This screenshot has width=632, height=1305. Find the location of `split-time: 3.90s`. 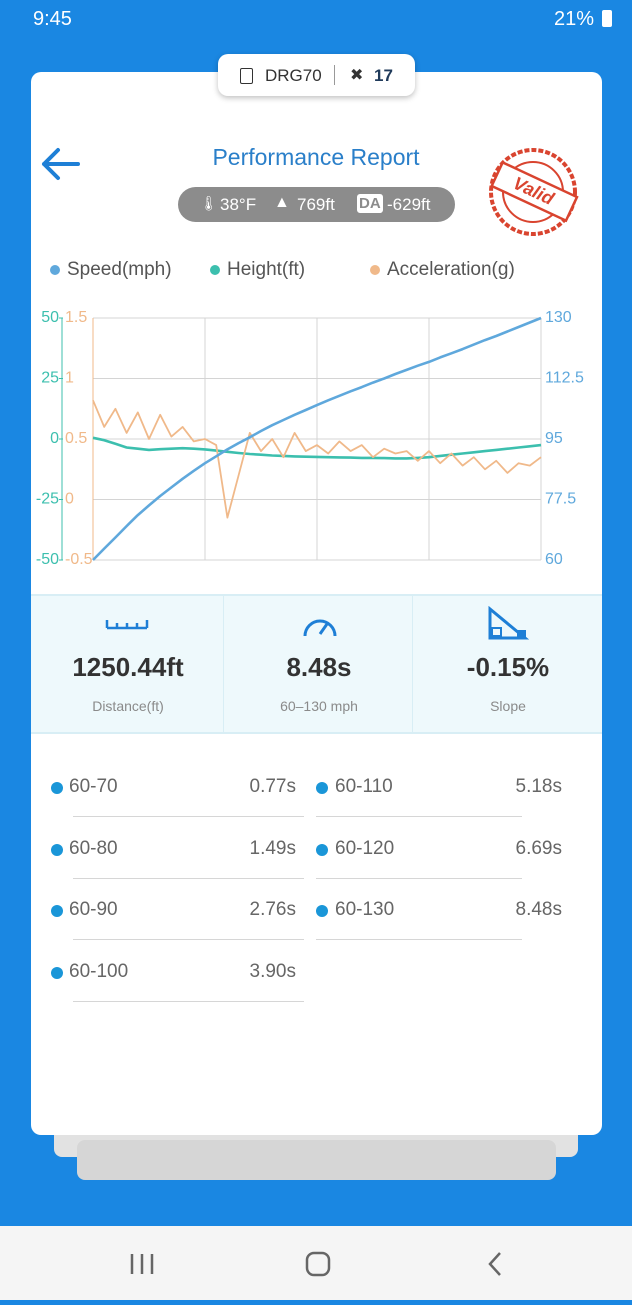

split-time: 3.90s is located at coordinates (272, 971).